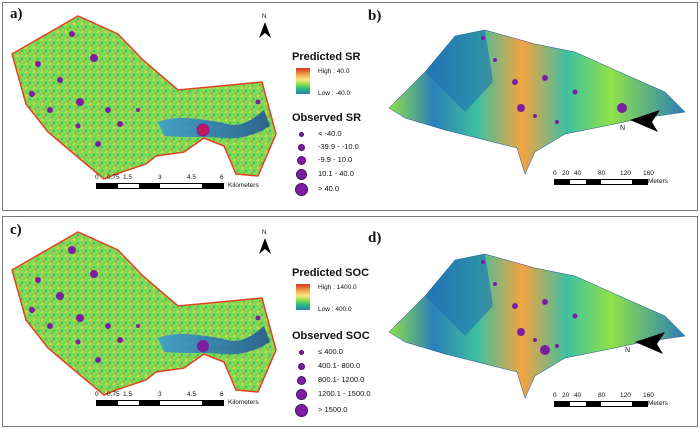 Image resolution: width=700 pixels, height=429 pixels. Describe the element at coordinates (327, 118) in the screenshot. I see `legend-observed-title: Observed SR` at that location.